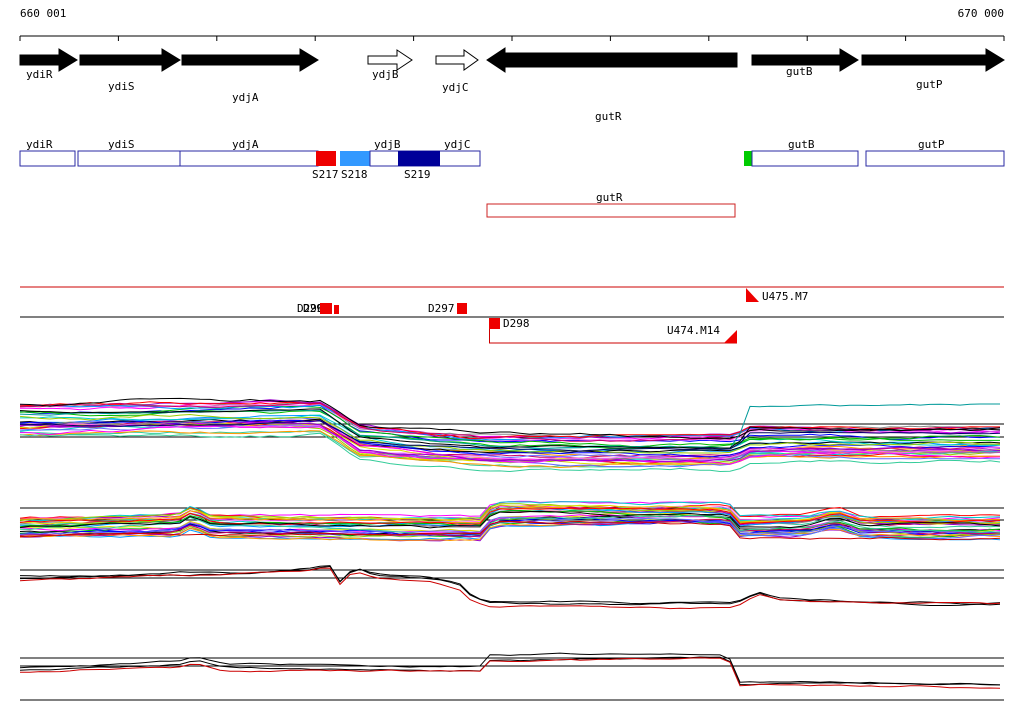 This screenshot has height=714, width=1024. Describe the element at coordinates (387, 144) in the screenshot. I see `box-label-ydjB: ydjB` at that location.